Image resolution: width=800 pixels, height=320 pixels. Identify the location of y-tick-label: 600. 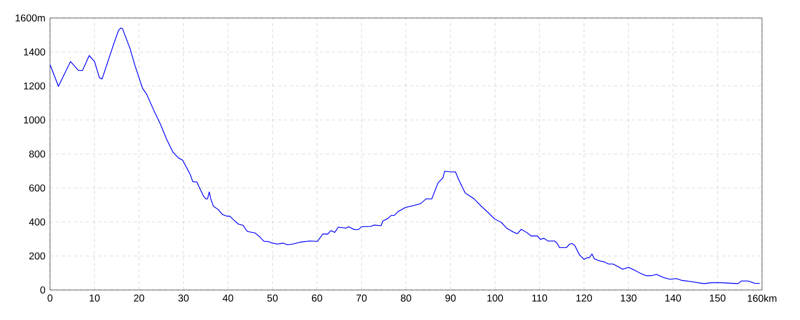
(37, 188).